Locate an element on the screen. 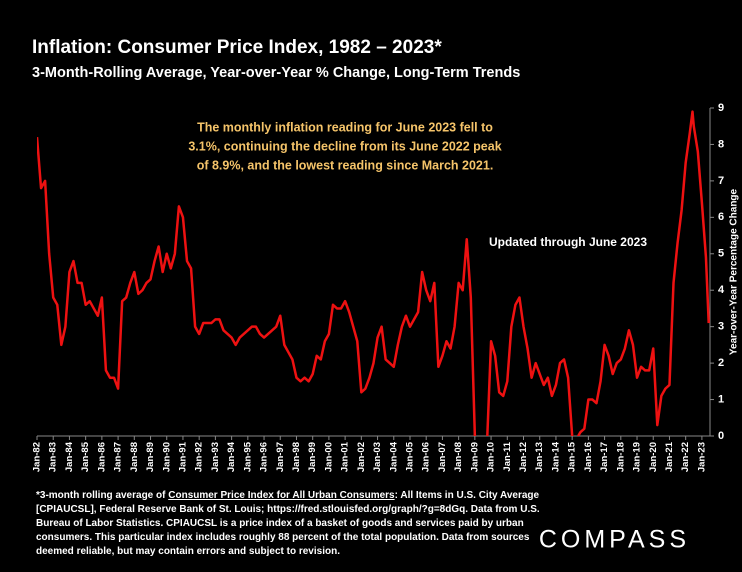  x-tick-label: Jan-05 is located at coordinates (410, 456).